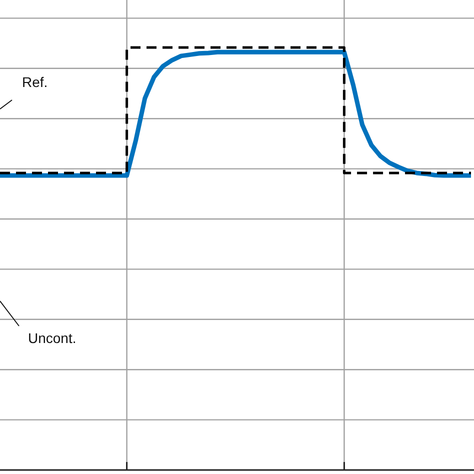 Image resolution: width=474 pixels, height=474 pixels. What do you see at coordinates (35, 82) in the screenshot?
I see `annotation: Ref.` at bounding box center [35, 82].